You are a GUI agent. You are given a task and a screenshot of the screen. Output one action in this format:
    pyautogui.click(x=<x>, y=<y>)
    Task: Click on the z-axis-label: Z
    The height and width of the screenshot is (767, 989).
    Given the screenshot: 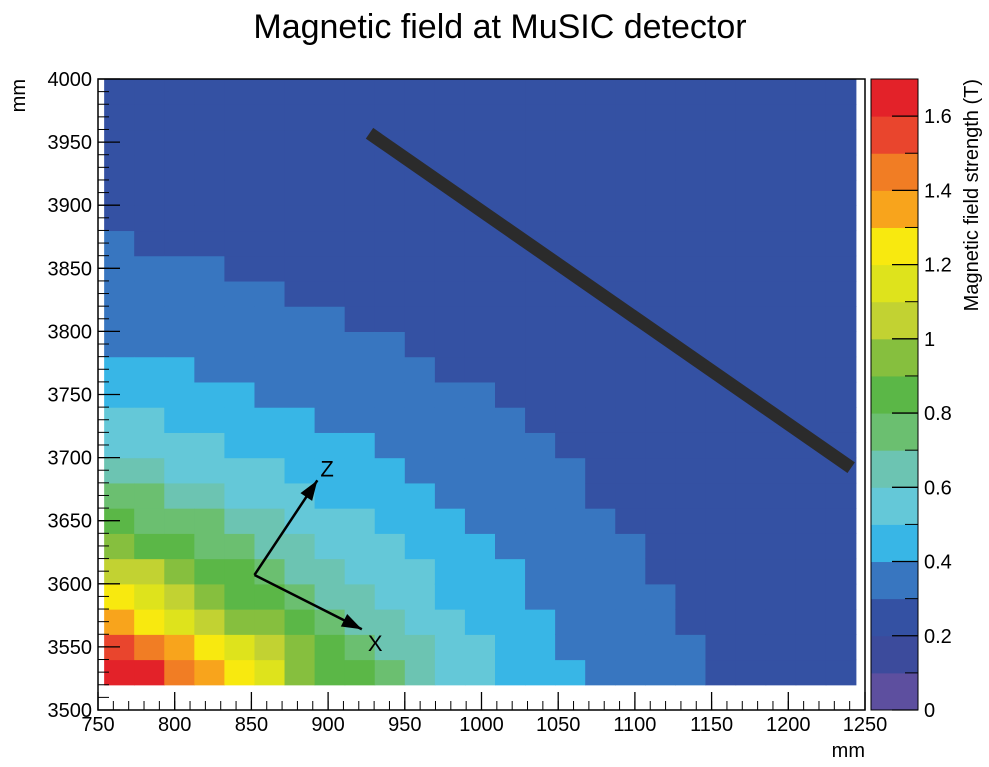 What is the action you would take?
    pyautogui.click(x=326, y=468)
    